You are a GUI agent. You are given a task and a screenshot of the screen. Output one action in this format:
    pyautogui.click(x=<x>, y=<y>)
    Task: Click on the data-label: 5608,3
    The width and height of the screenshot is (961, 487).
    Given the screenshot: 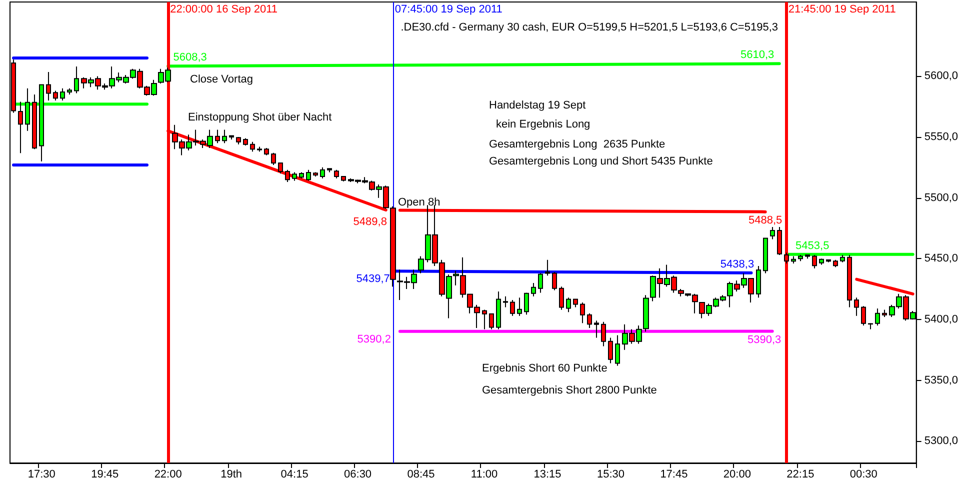 What is the action you would take?
    pyautogui.click(x=190, y=58)
    